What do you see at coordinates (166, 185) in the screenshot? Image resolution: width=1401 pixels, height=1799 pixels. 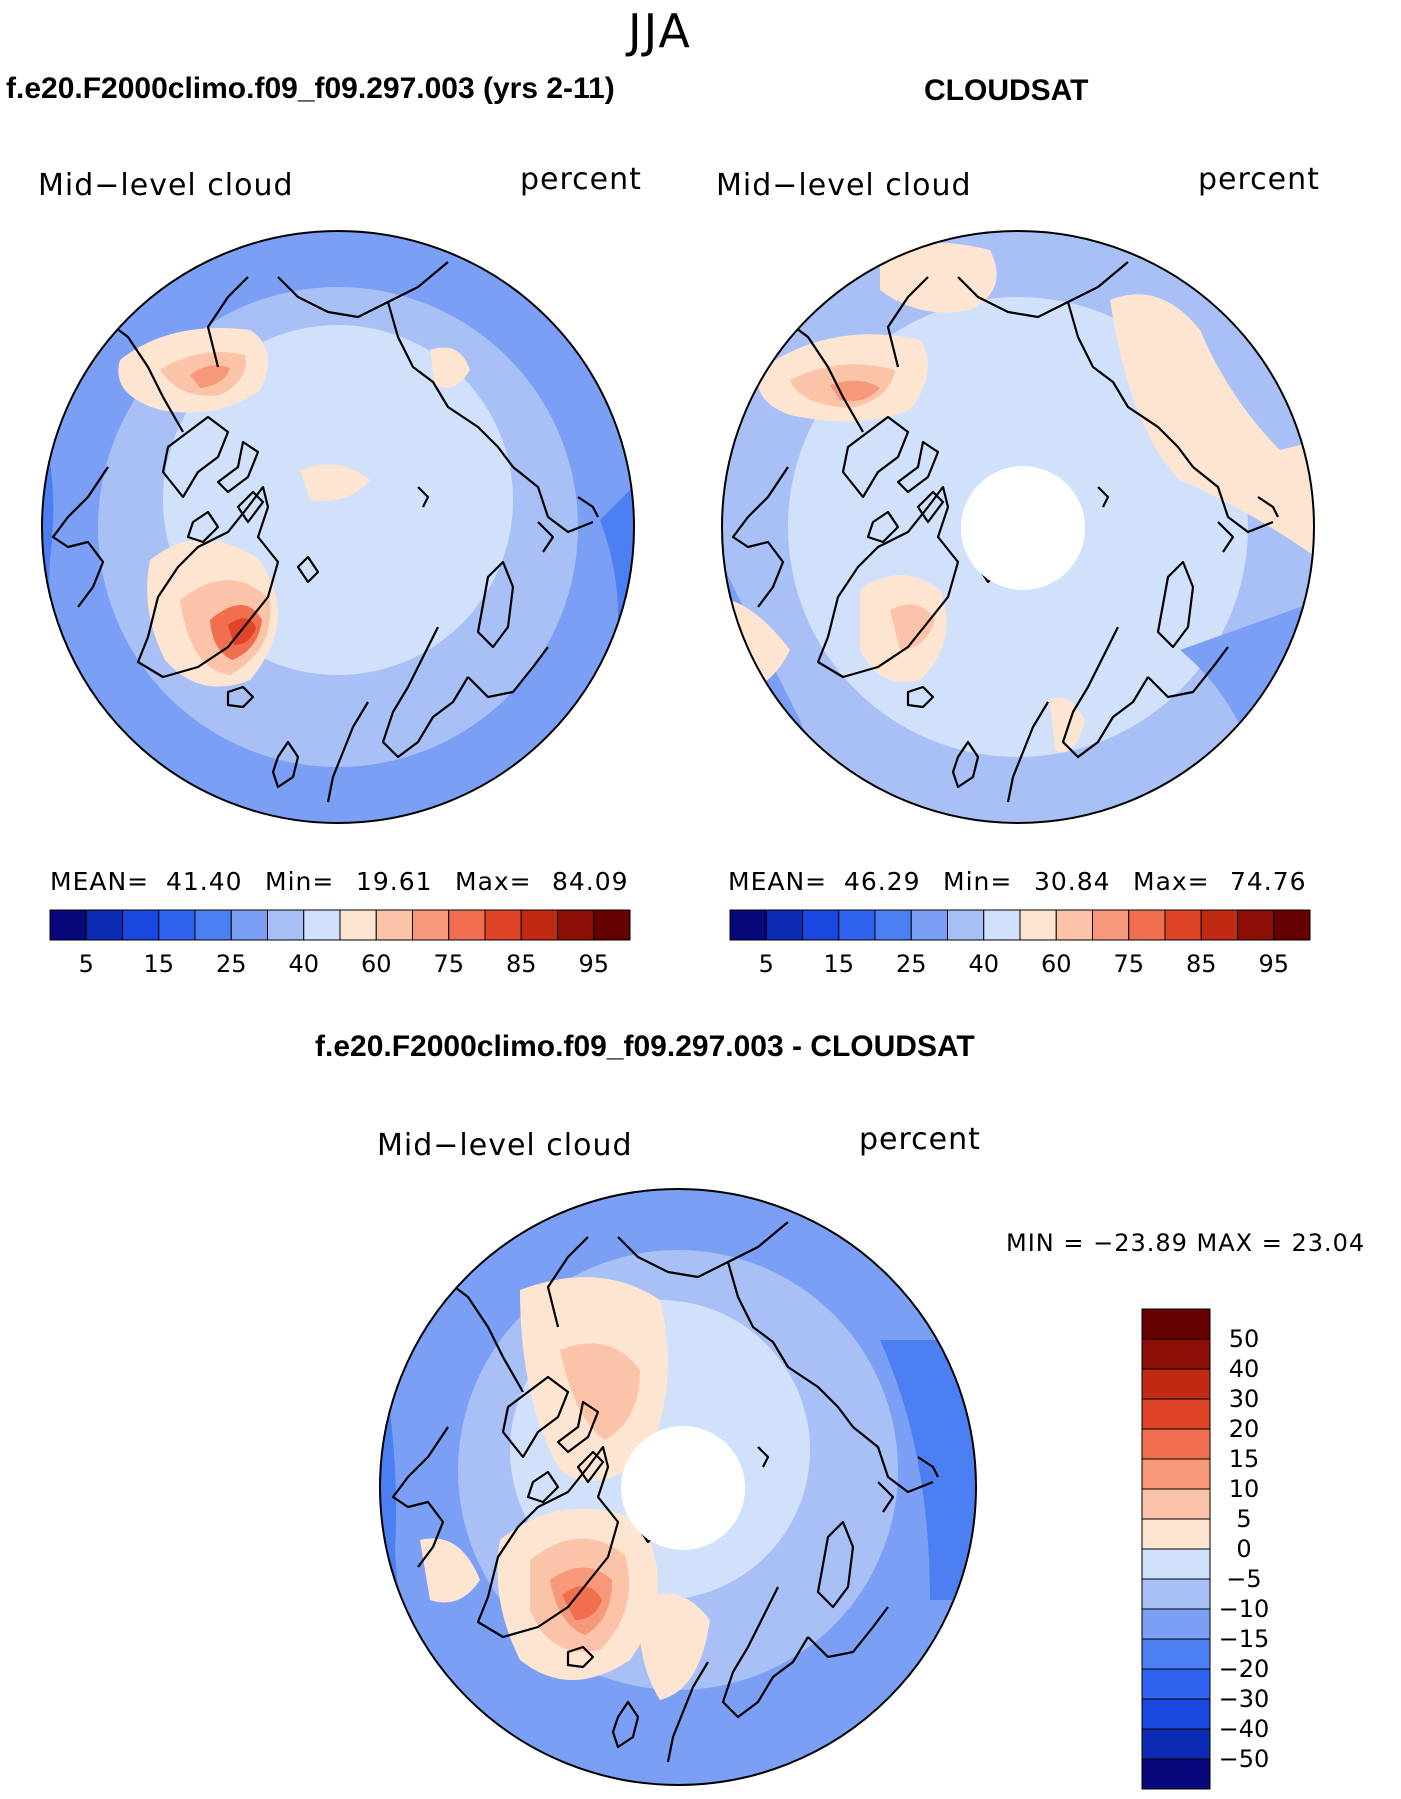 I see `model-variable-label: Mid−level cloud` at bounding box center [166, 185].